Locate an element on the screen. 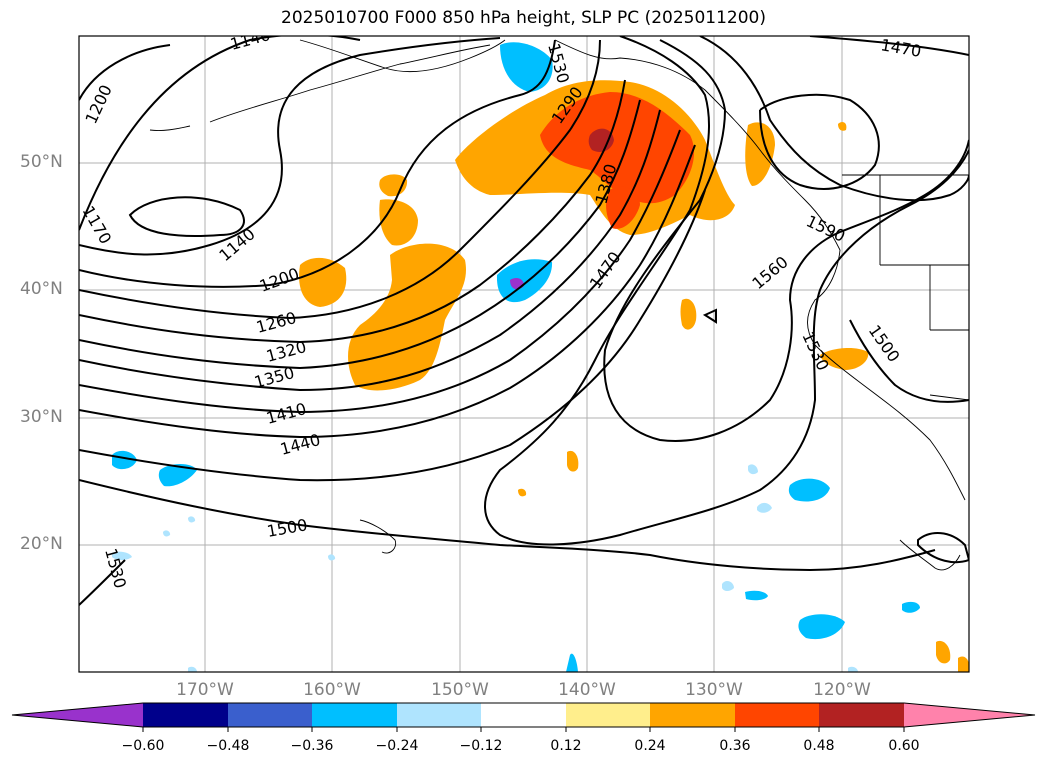 This screenshot has width=1047, height=765. colorbar-tick-label: 0.24 is located at coordinates (650, 746).